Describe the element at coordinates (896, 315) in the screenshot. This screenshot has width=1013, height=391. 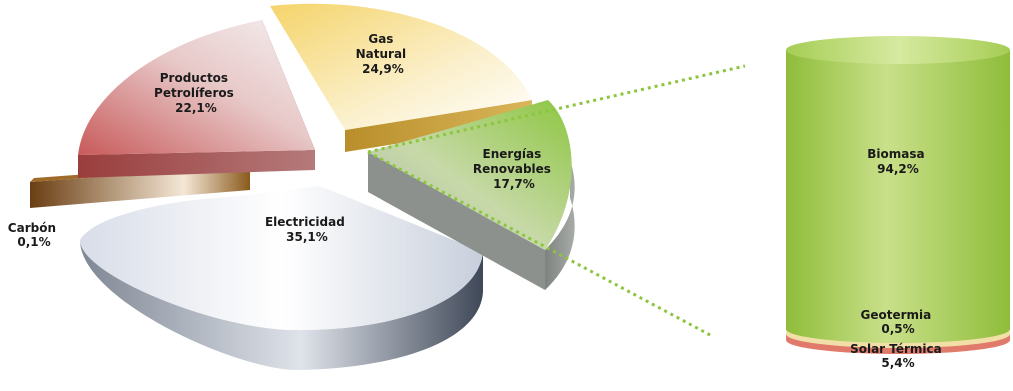
I see `cylinder-label-geotermia-name: Geotermia` at that location.